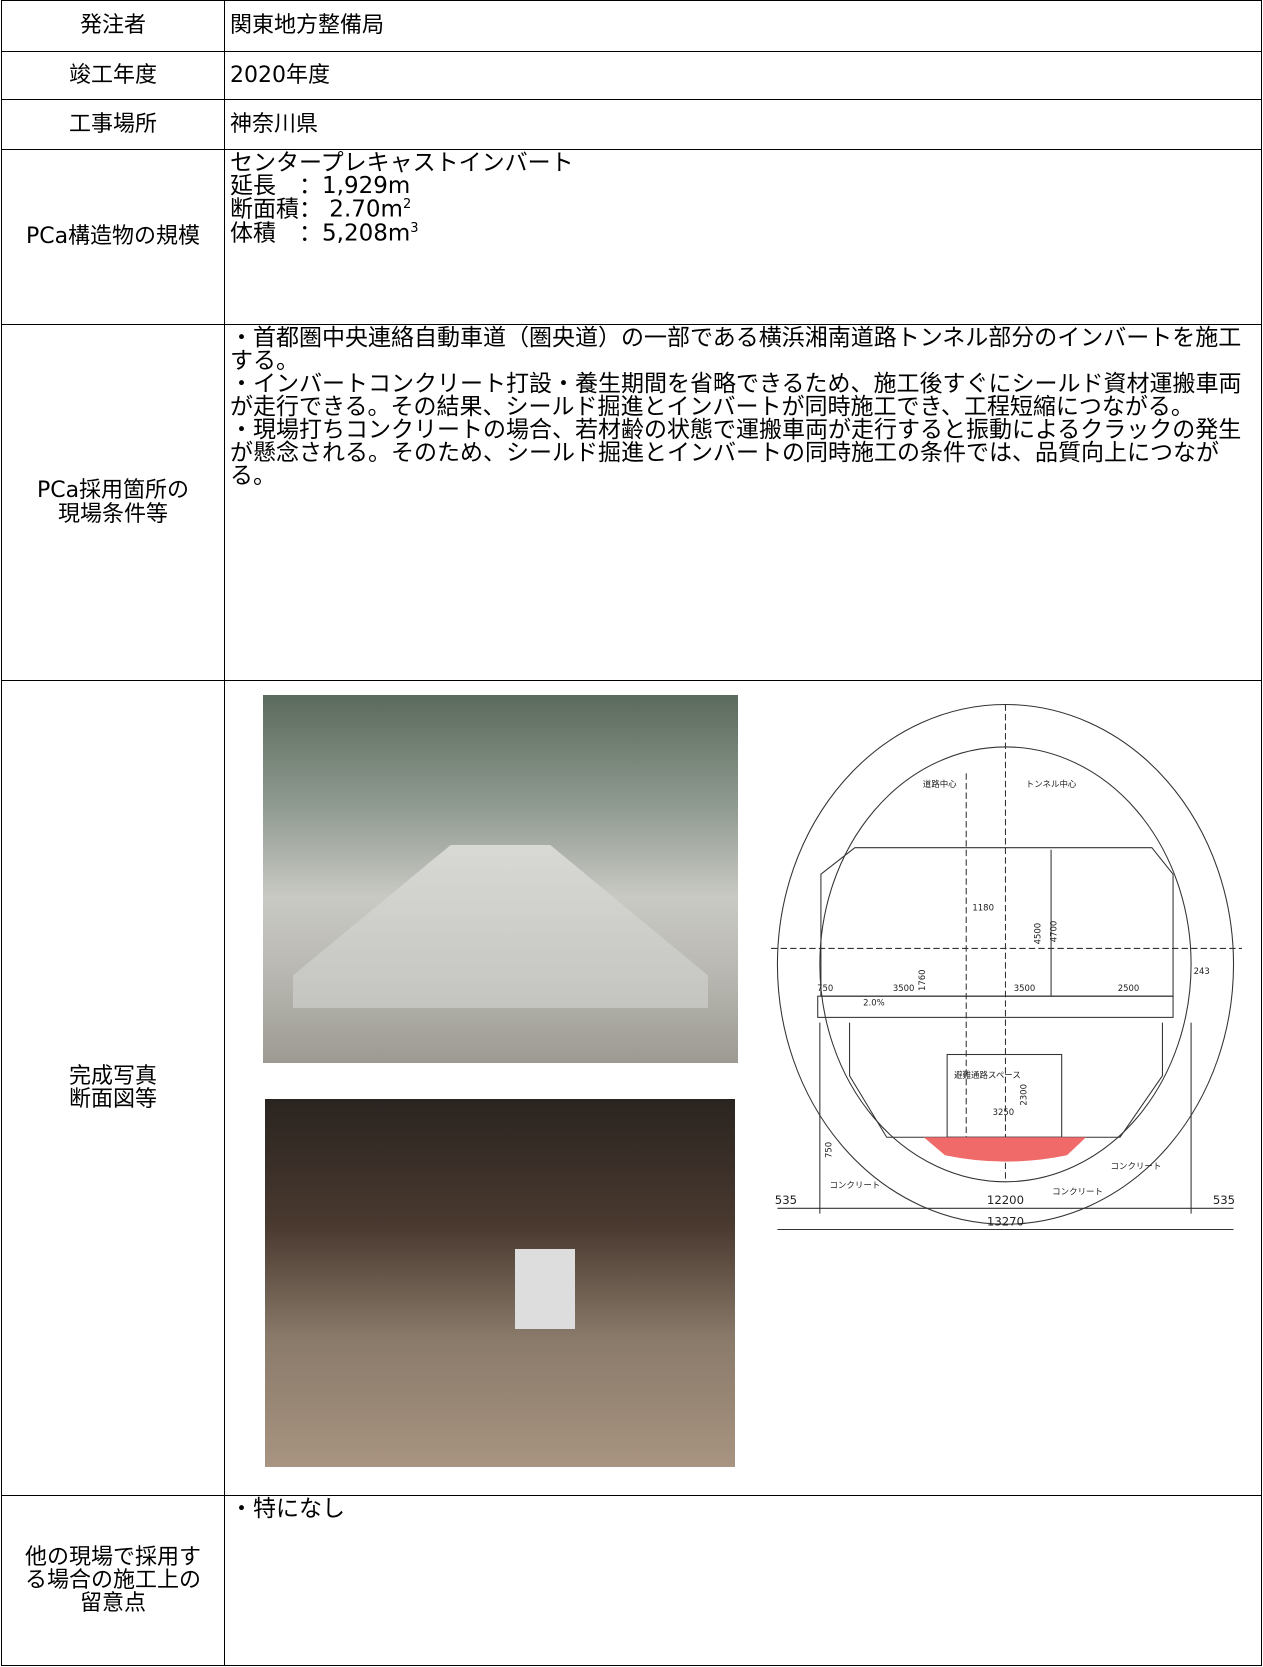 Image resolution: width=1263 pixels, height=1667 pixels. I want to click on value: 神奈川県, so click(743, 124).